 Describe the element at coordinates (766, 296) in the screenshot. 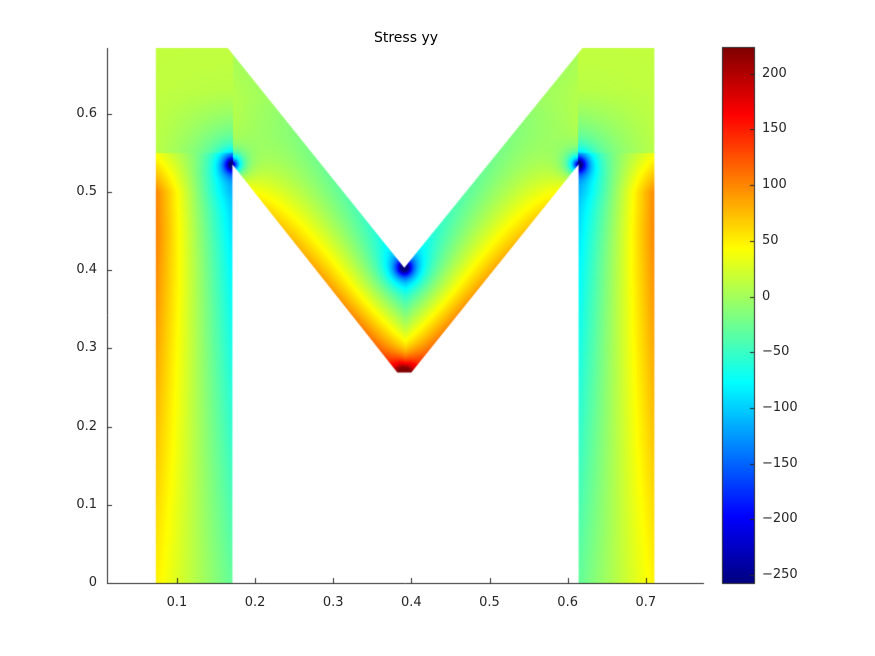

I see `colorbar-tick-label: 0` at that location.